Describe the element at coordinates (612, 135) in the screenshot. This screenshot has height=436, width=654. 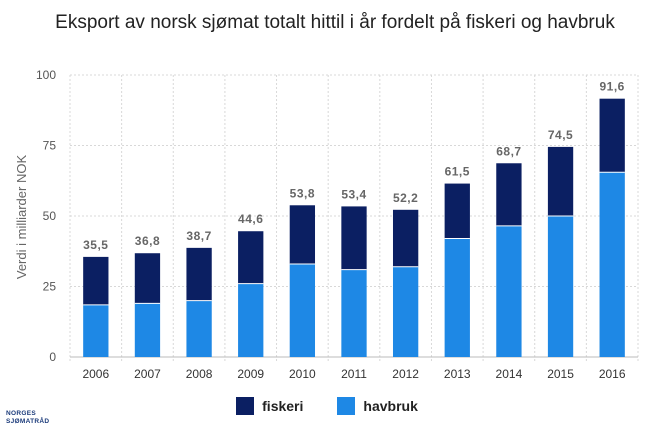
I see `bar-fiskeri-2016` at that location.